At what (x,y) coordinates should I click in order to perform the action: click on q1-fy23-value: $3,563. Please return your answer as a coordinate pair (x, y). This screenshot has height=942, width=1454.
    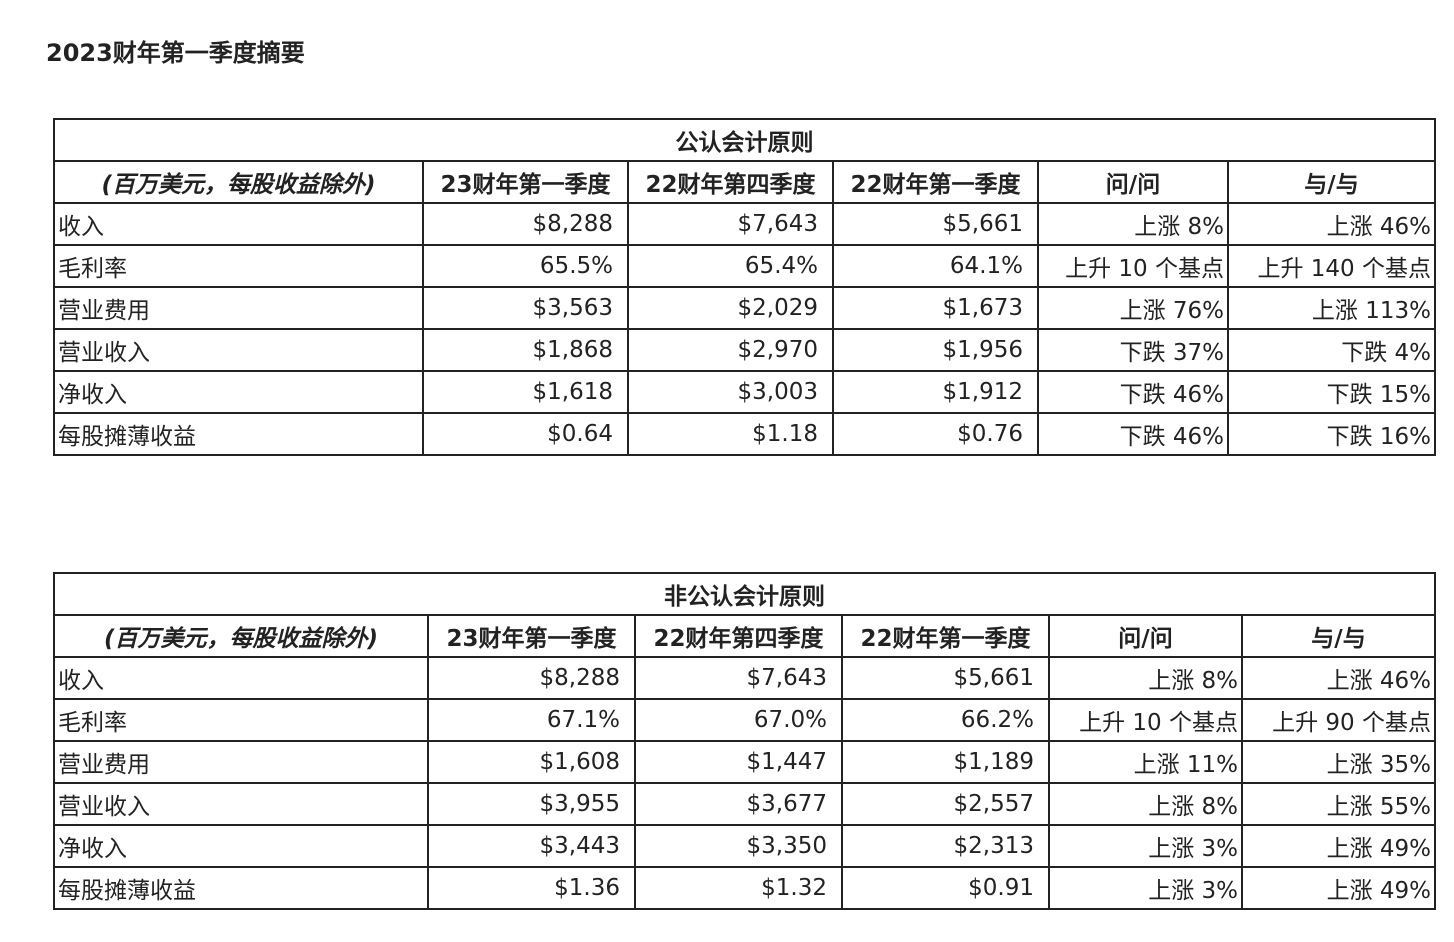
    Looking at the image, I should click on (525, 308).